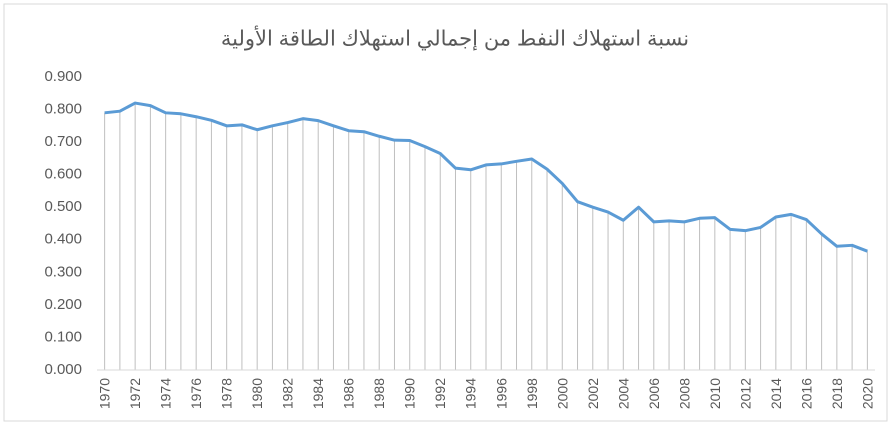  What do you see at coordinates (288, 393) in the screenshot?
I see `x-tick-label: 1982` at bounding box center [288, 393].